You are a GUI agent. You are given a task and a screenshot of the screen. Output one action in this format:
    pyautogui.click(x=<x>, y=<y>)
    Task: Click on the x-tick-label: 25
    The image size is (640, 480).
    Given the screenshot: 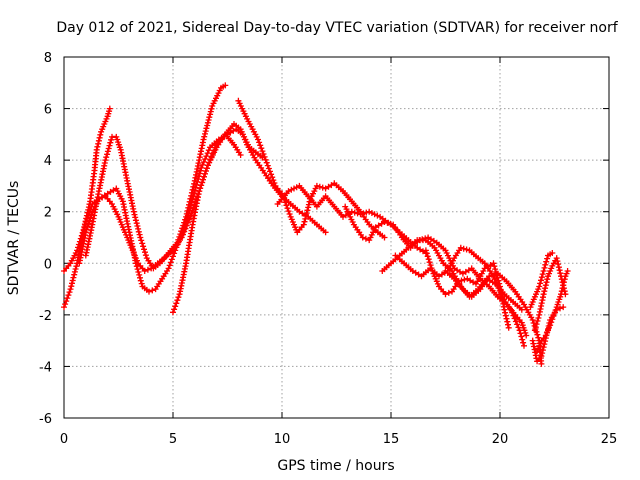 What is the action you would take?
    pyautogui.click(x=609, y=439)
    